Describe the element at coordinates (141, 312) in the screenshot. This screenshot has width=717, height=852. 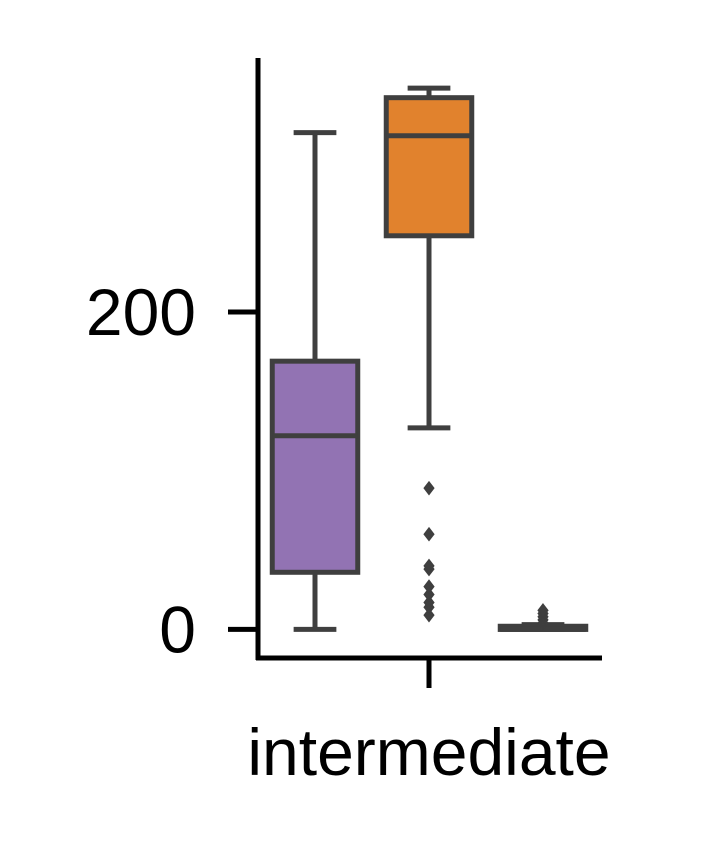
I see `y-tick-label: 200` at that location.